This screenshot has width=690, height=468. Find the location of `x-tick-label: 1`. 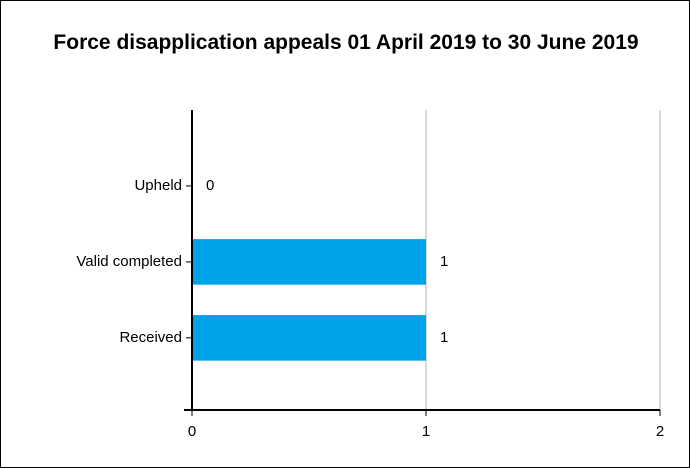

x-tick-label: 1 is located at coordinates (426, 431).